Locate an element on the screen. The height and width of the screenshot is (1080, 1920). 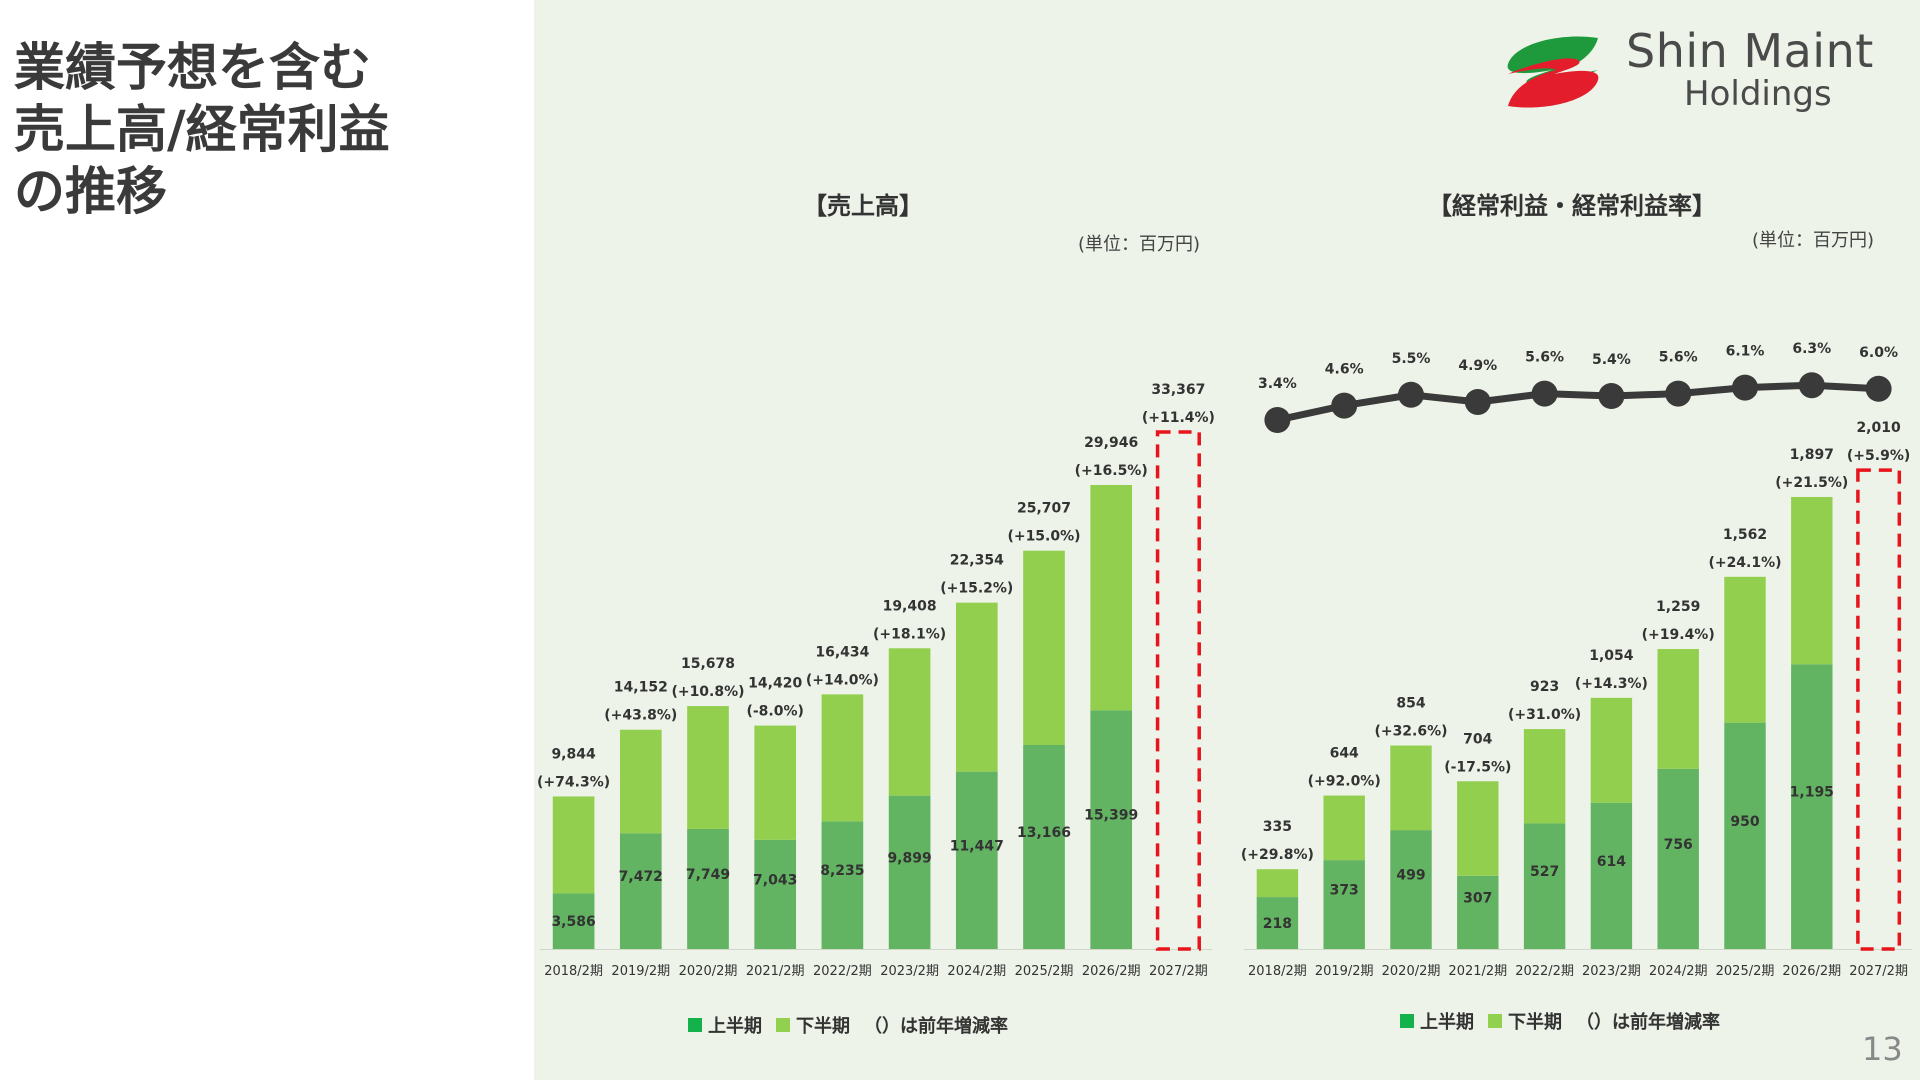
growth-rate-label: (+16.5%) is located at coordinates (1111, 471).